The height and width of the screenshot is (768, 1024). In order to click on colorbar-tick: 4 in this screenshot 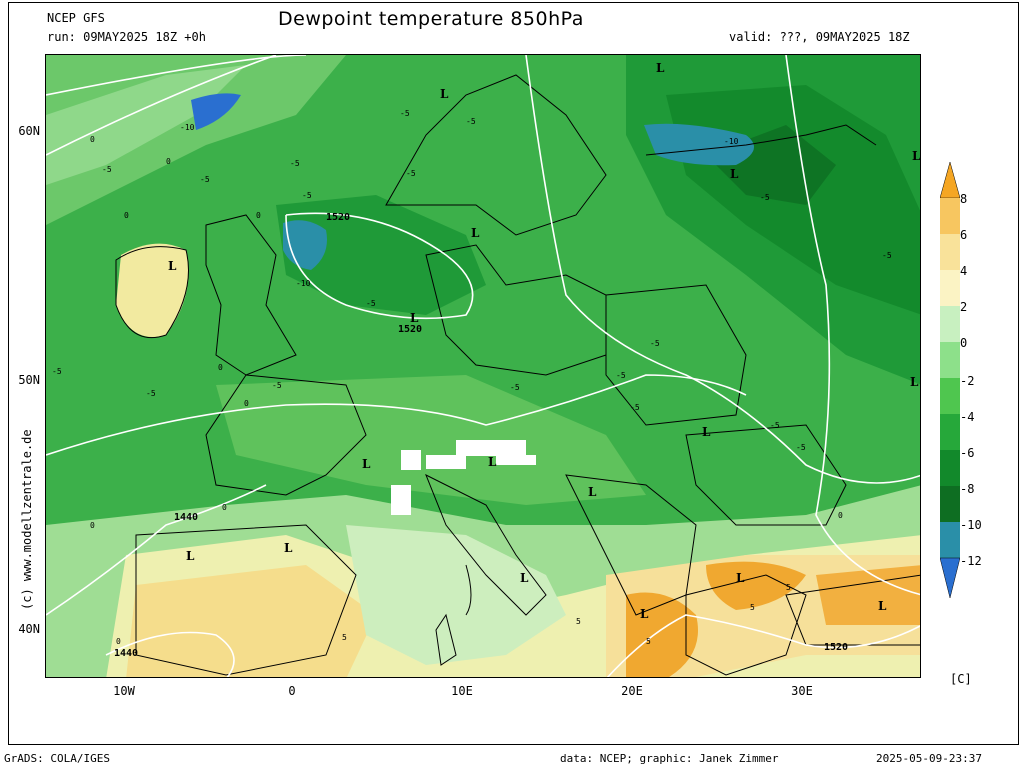, I will do `click(964, 271)`.